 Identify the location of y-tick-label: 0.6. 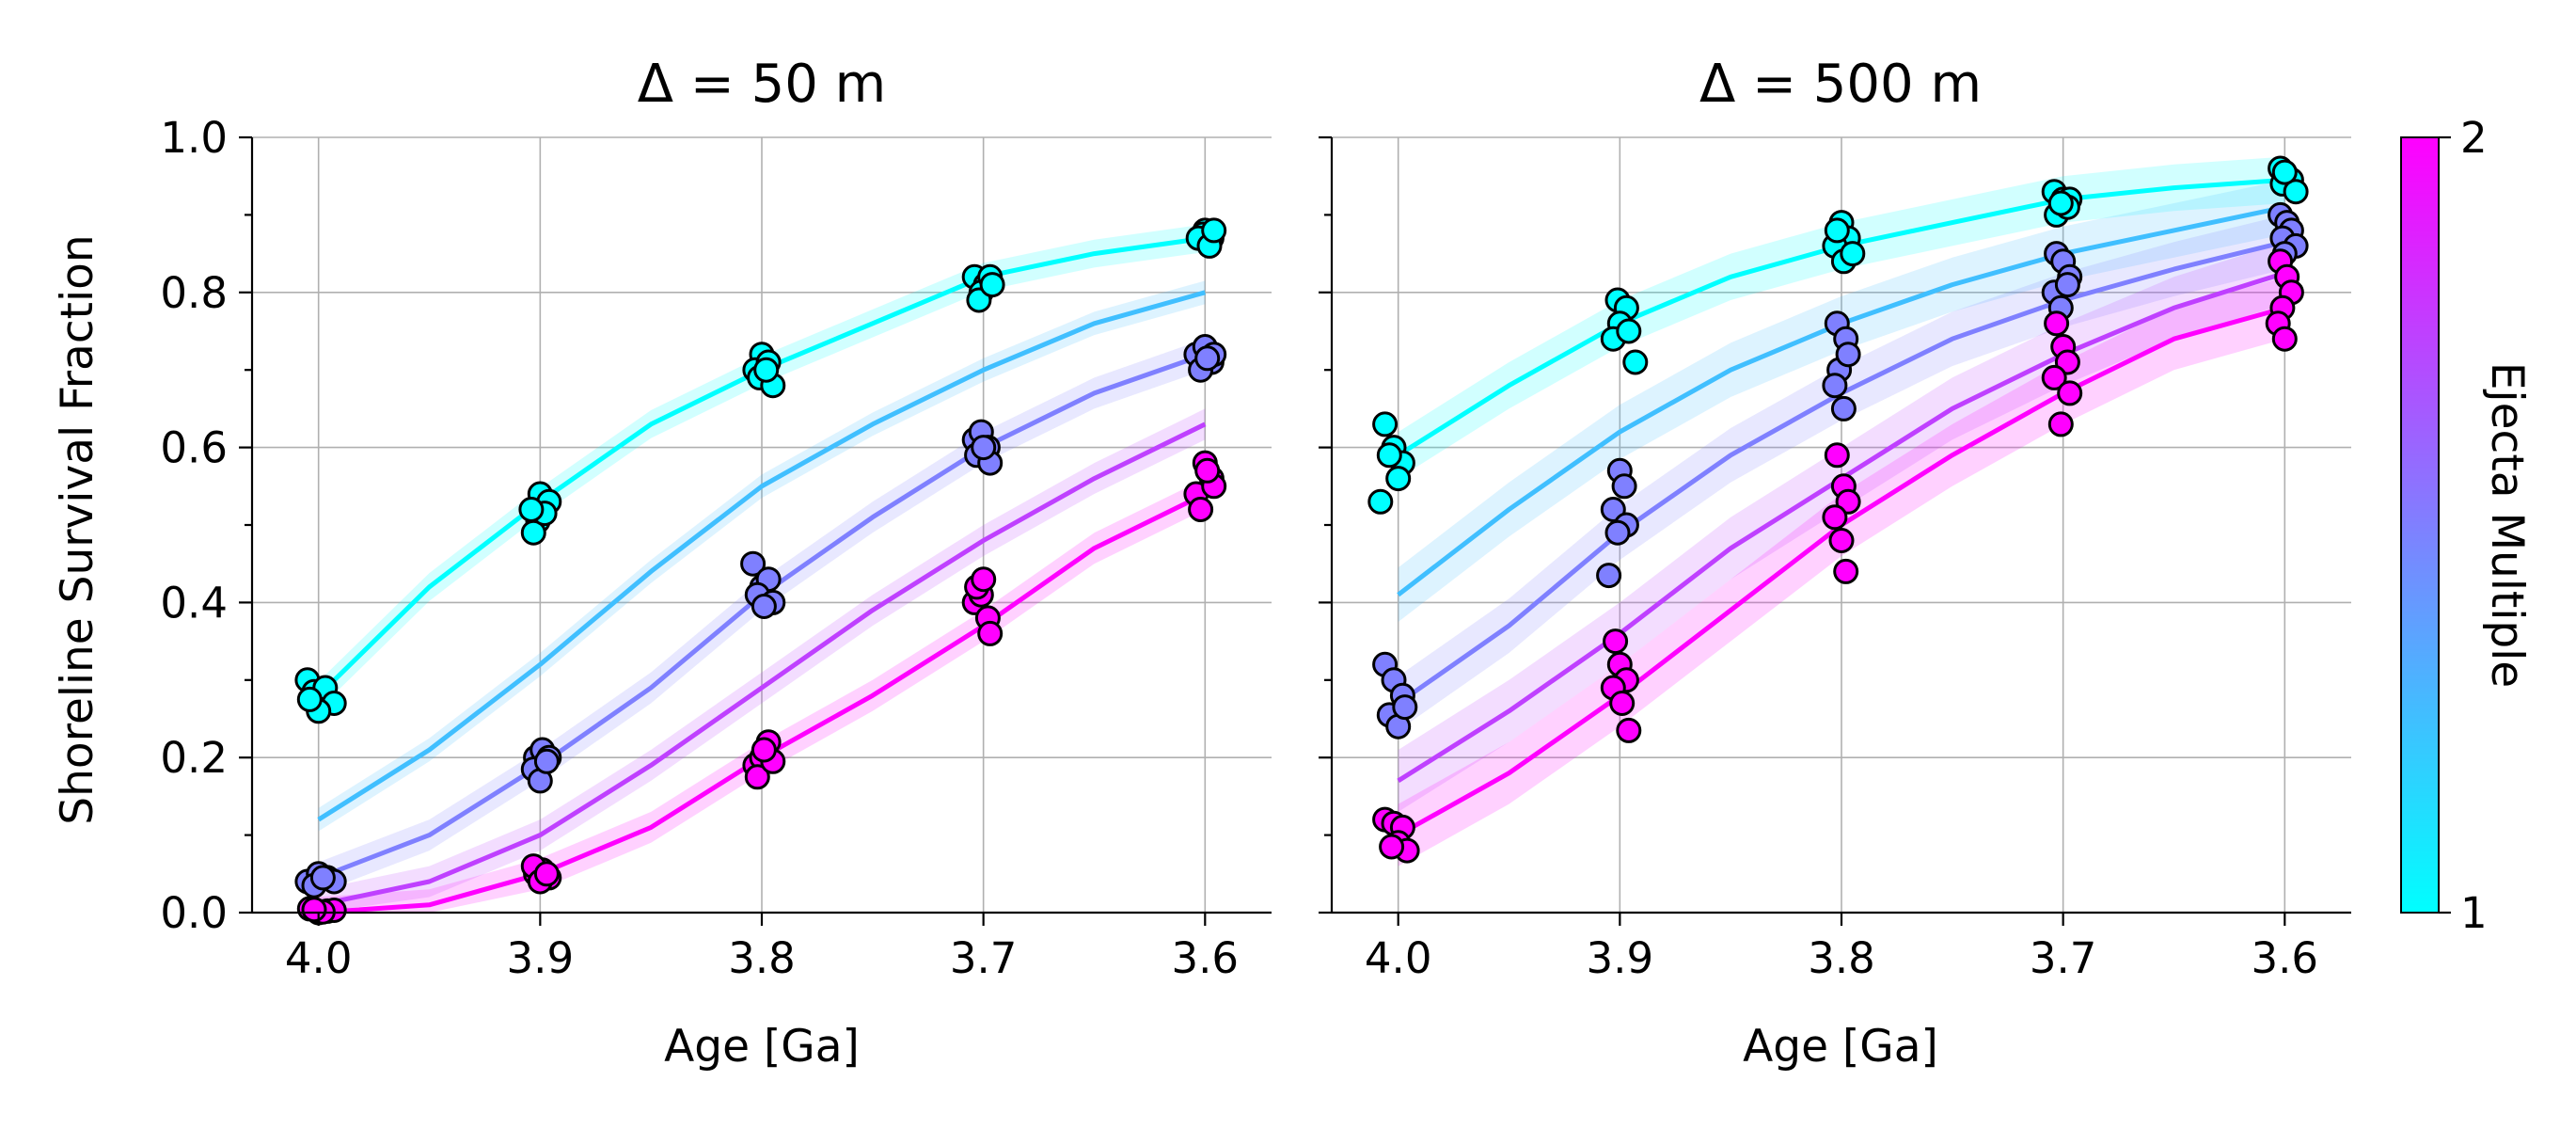
(194, 448).